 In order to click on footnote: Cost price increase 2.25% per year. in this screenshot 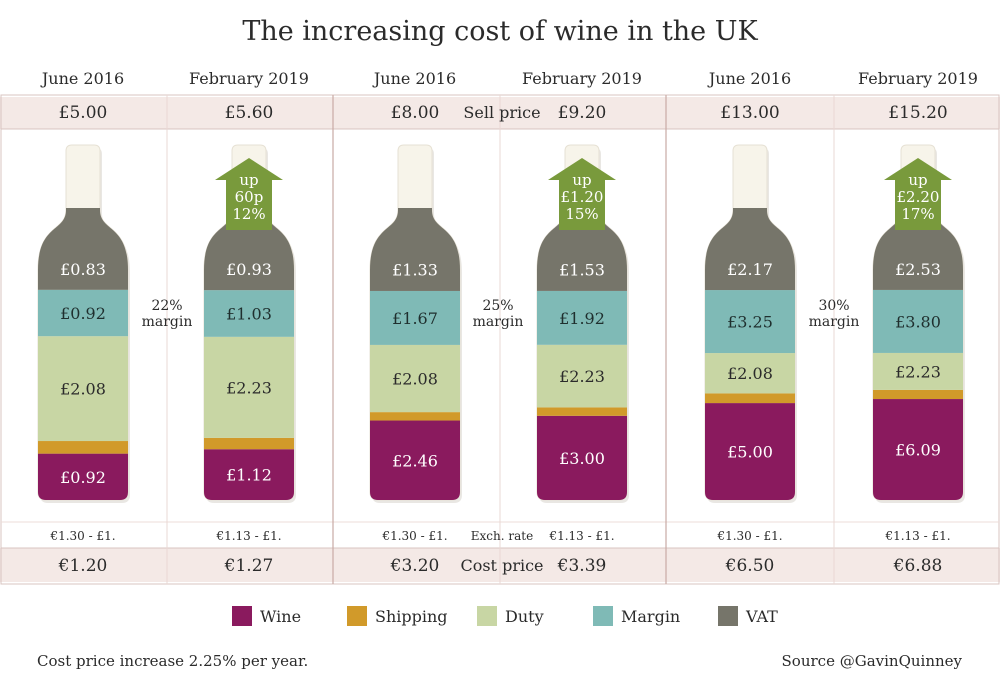, I will do `click(173, 661)`.